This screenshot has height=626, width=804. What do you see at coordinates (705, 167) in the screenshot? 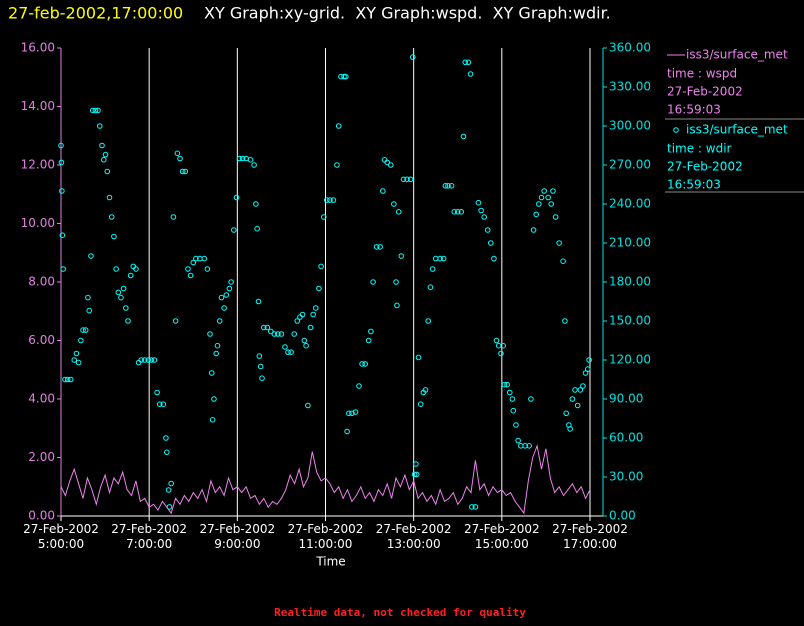
I see `legend-detail: 27-Feb-2002` at bounding box center [705, 167].